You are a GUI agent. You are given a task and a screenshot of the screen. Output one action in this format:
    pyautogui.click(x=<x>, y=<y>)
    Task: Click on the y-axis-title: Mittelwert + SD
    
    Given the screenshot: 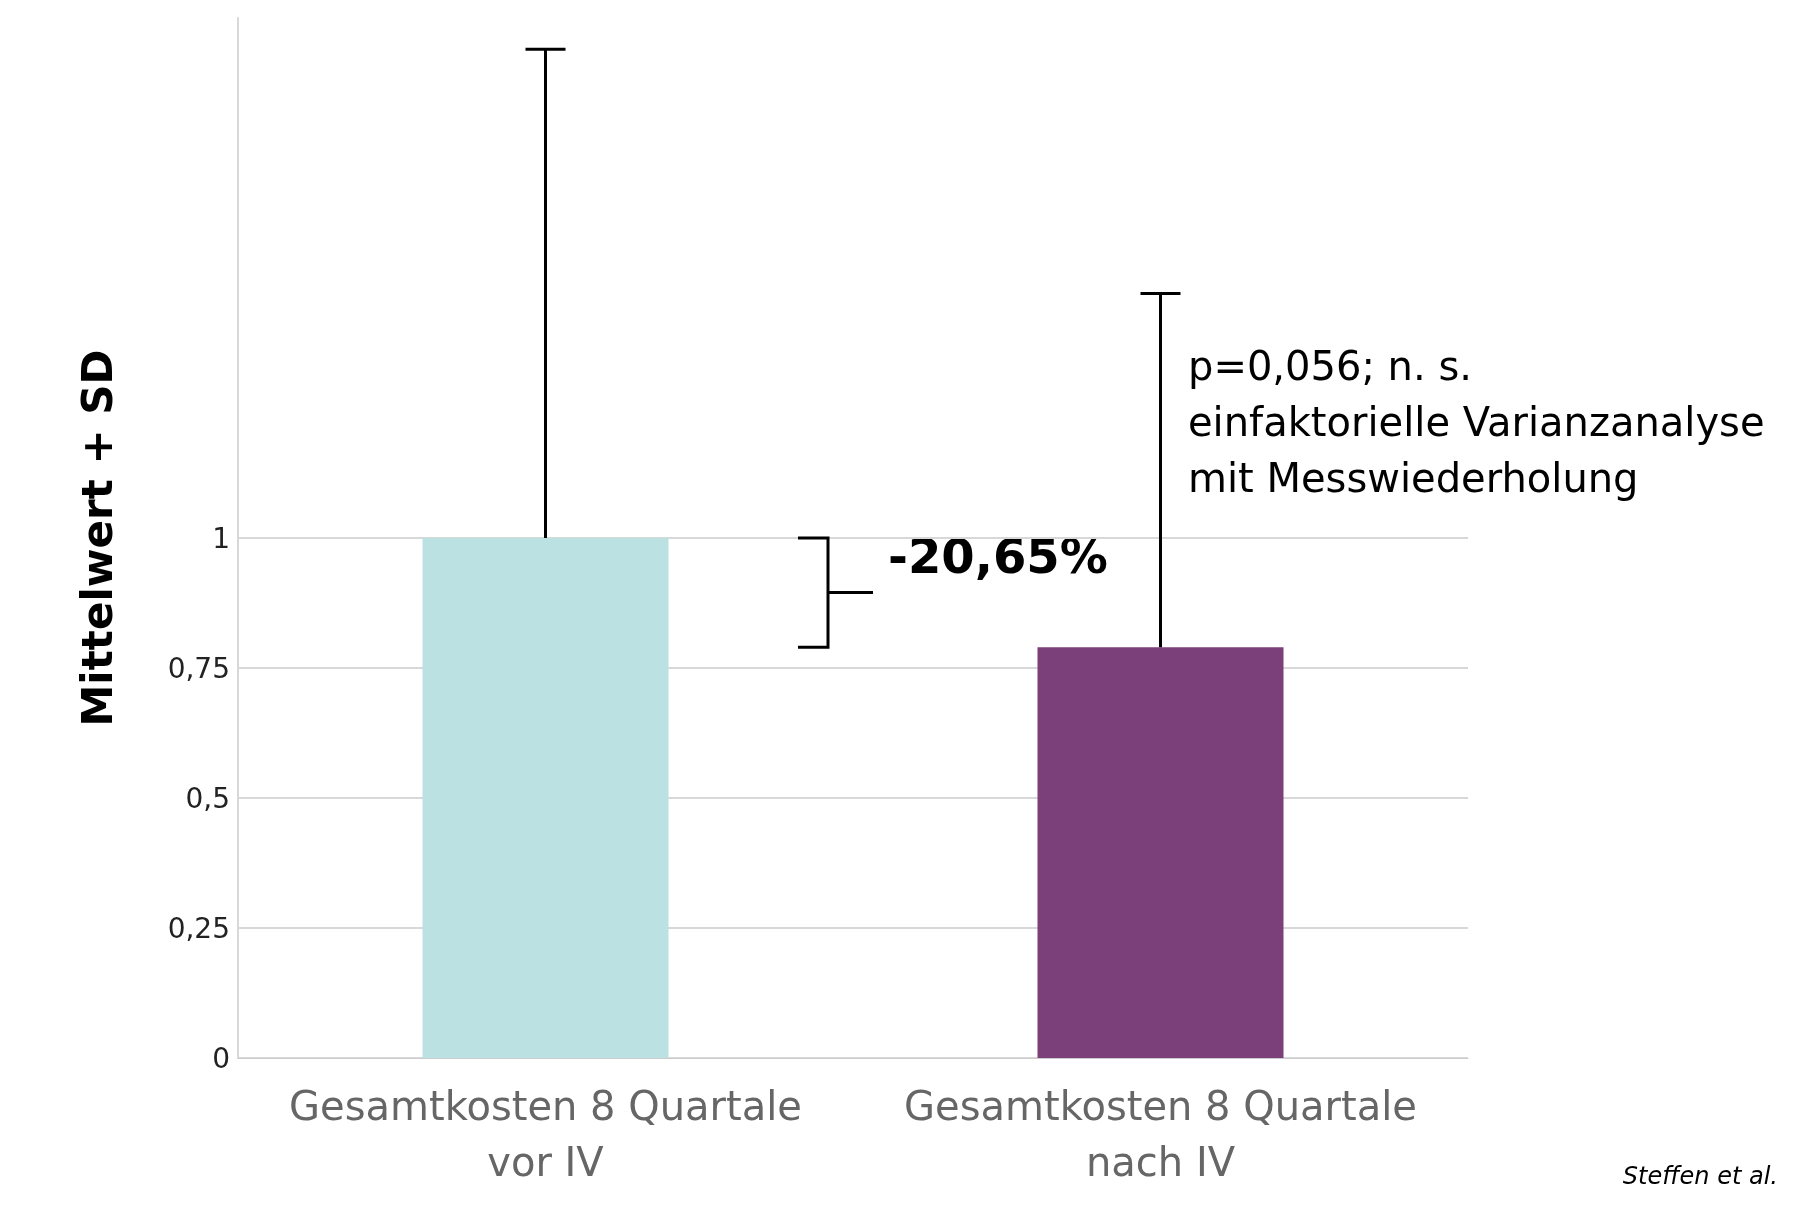 What is the action you would take?
    pyautogui.click(x=97, y=538)
    